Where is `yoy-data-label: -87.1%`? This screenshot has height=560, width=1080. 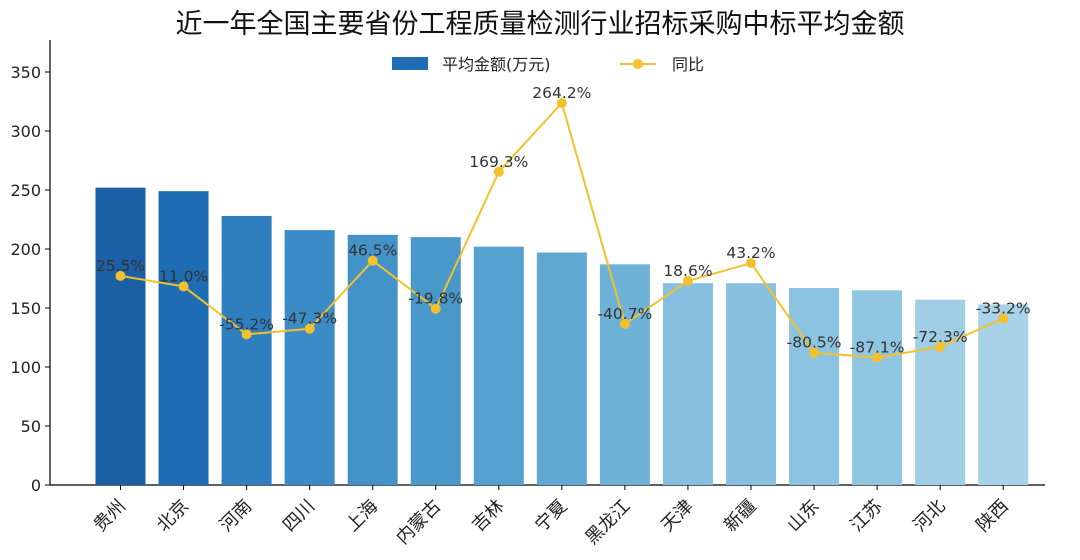 yoy-data-label: -87.1% is located at coordinates (877, 348).